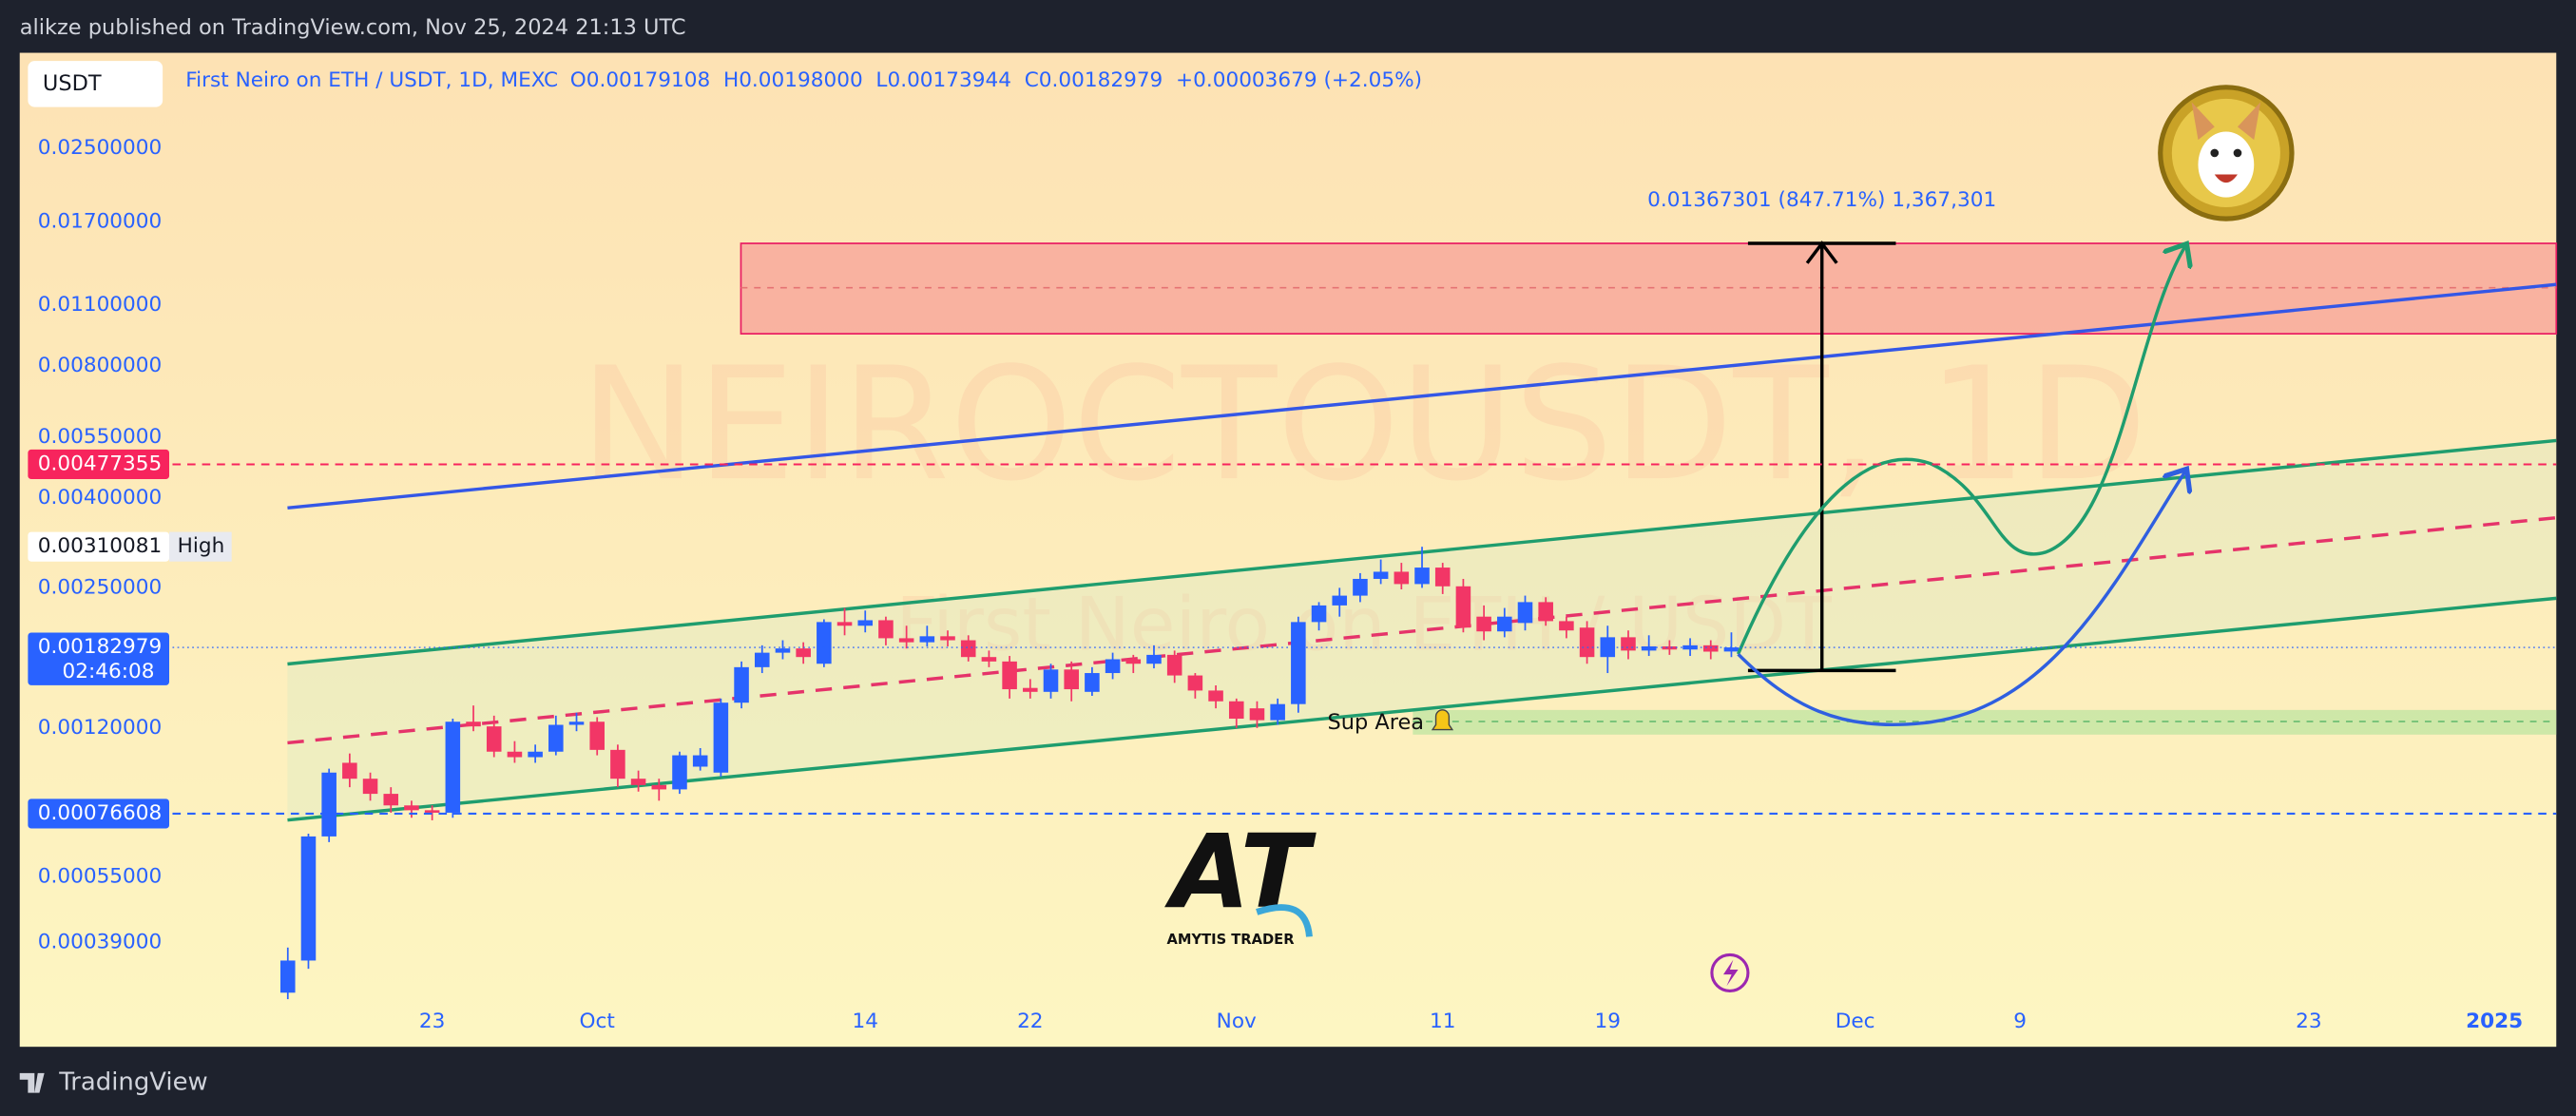  What do you see at coordinates (1237, 1022) in the screenshot?
I see `x-tick-label: Nov` at bounding box center [1237, 1022].